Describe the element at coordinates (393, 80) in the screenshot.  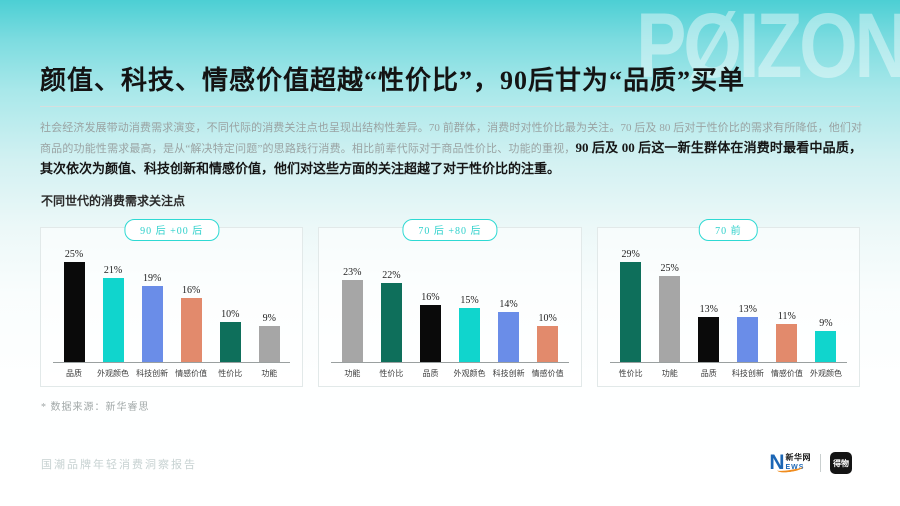
I see `page-title: 颜值、科技、情感价值超越“性价比”，90后甘为“品质”买单` at that location.